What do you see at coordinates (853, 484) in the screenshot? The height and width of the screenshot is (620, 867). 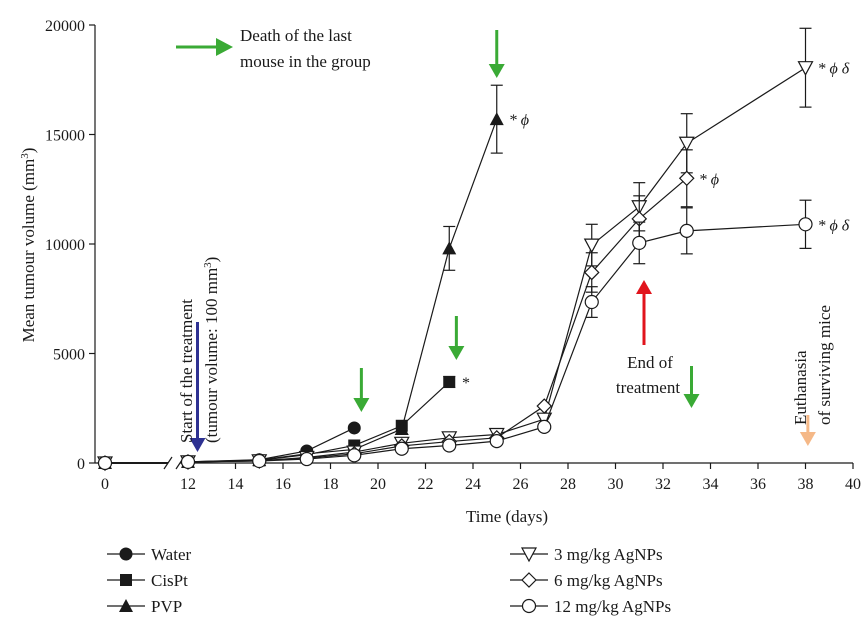 I see `x-tick-label: 40` at bounding box center [853, 484].